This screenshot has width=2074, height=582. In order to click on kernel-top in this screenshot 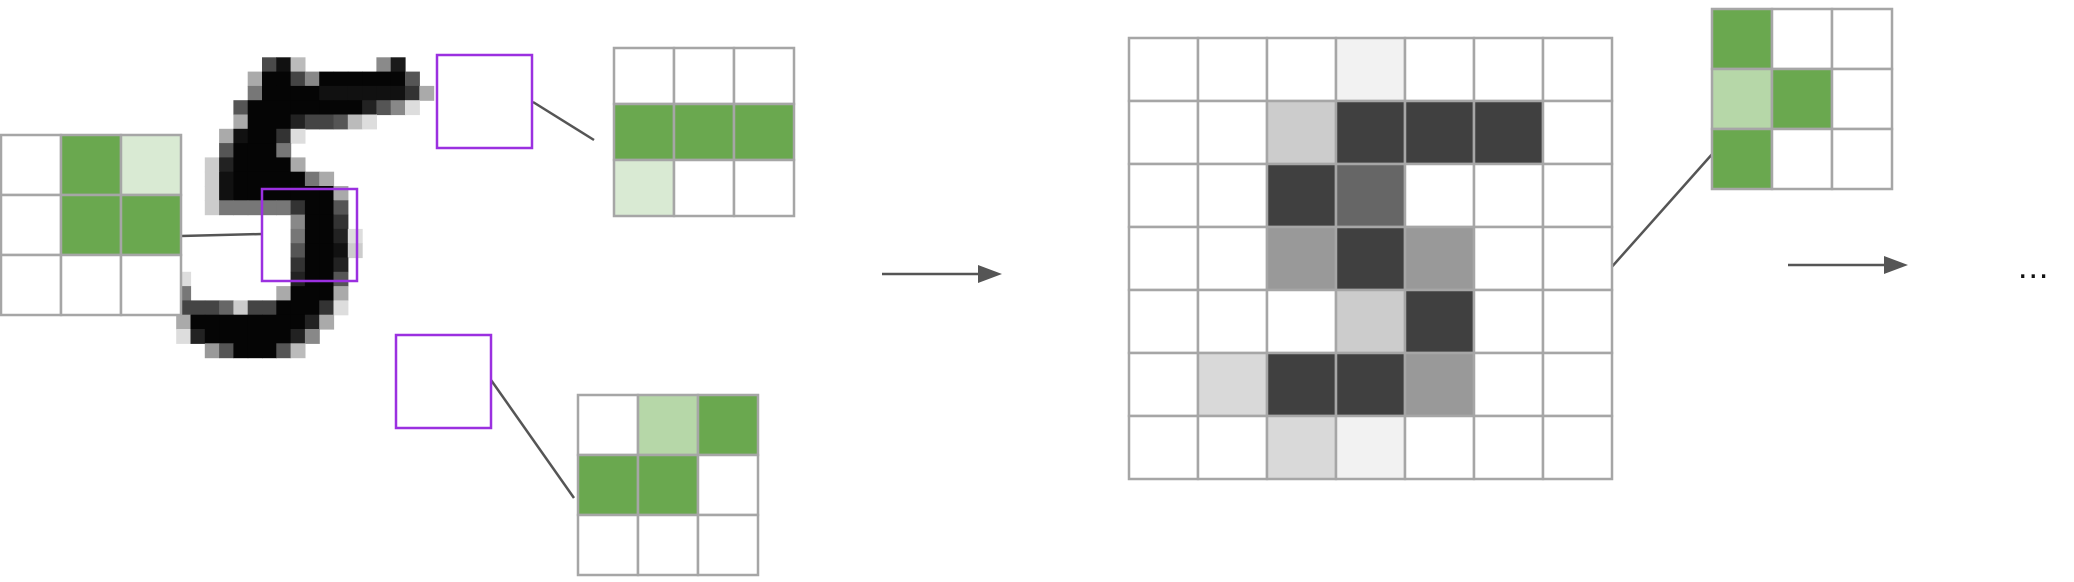, I will do `click(704, 132)`.